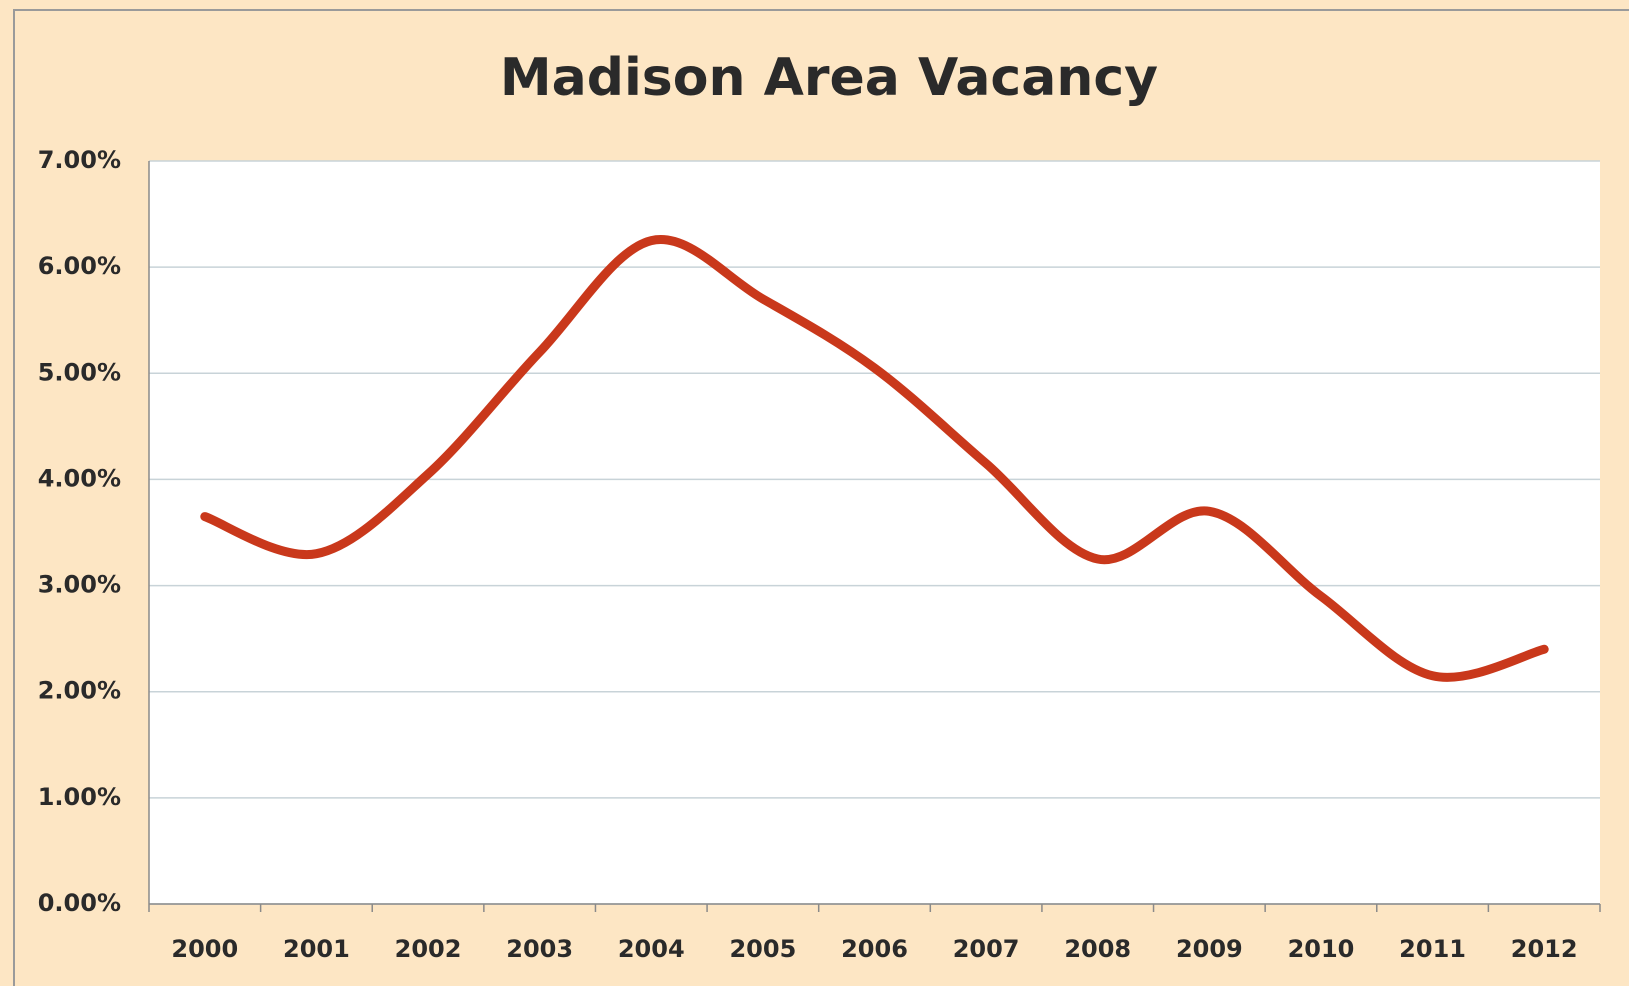  What do you see at coordinates (1544, 949) in the screenshot?
I see `x-tick-label: 2012` at bounding box center [1544, 949].